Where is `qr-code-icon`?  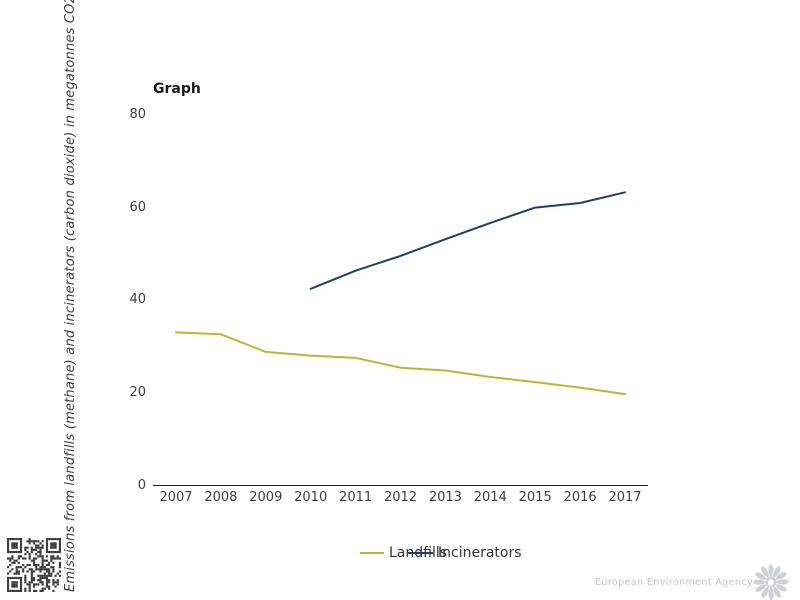 qr-code-icon is located at coordinates (34, 565).